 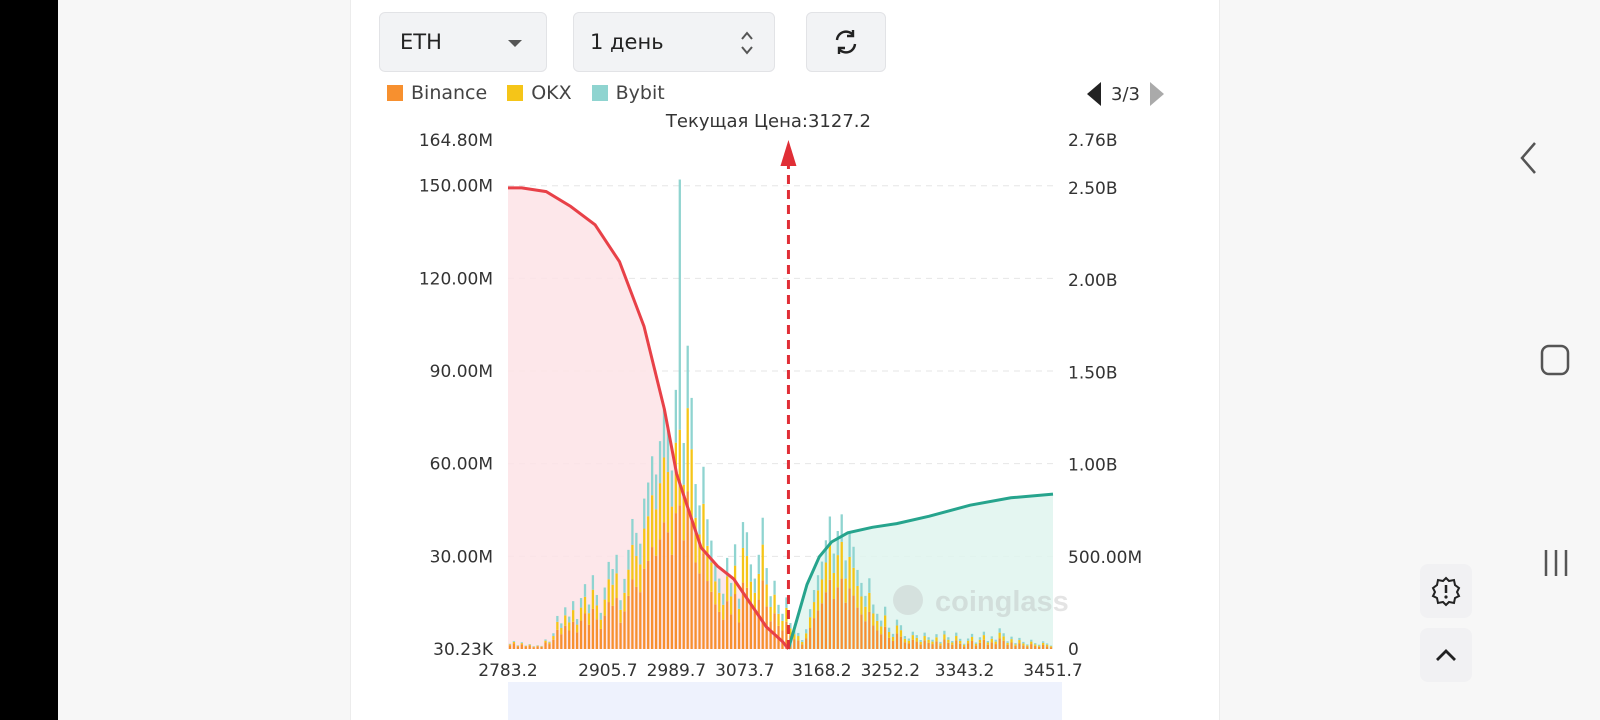 I want to click on legend-item-okx: OKX, so click(x=539, y=93).